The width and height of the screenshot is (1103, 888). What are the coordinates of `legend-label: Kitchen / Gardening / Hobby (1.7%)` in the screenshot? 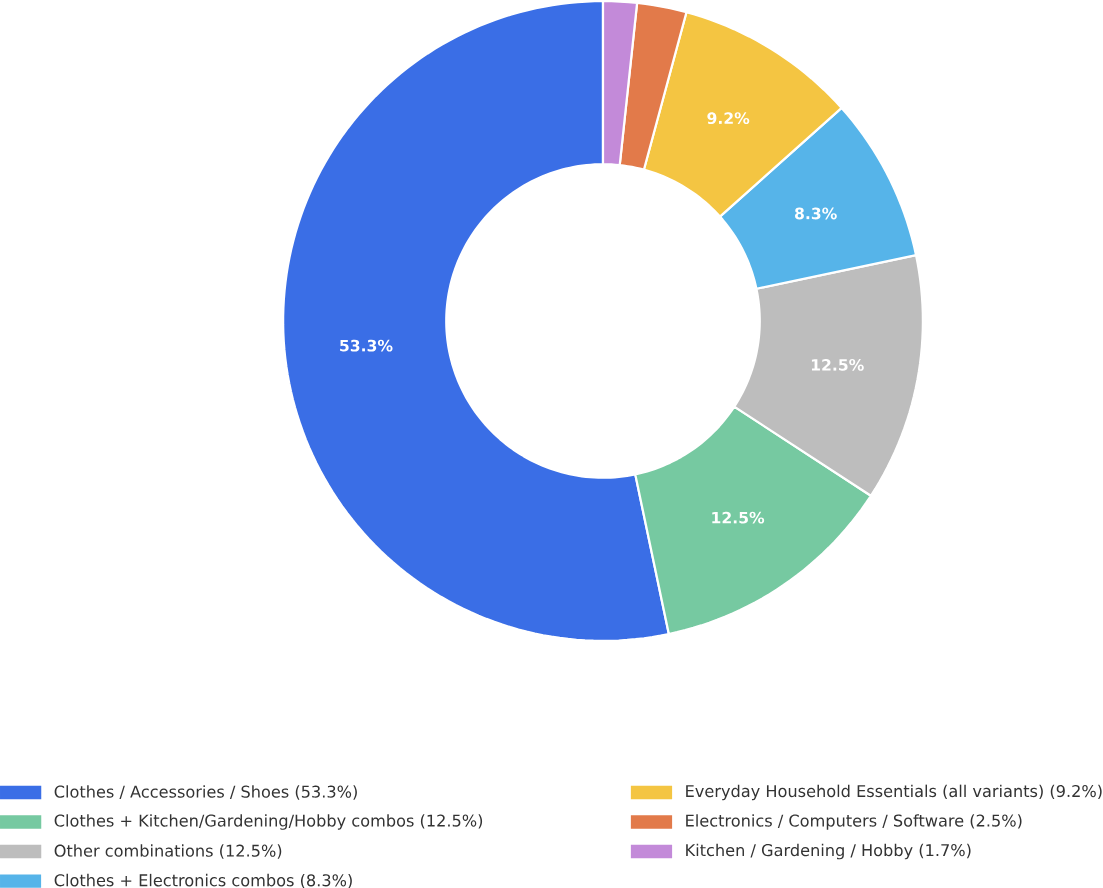 It's located at (828, 851).